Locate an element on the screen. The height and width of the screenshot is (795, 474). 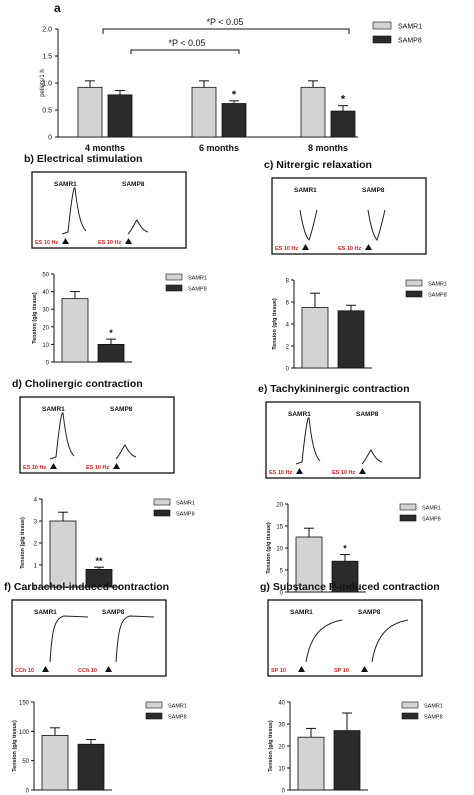
panel-a-x-tick-label: 4 months is located at coordinates (105, 148).